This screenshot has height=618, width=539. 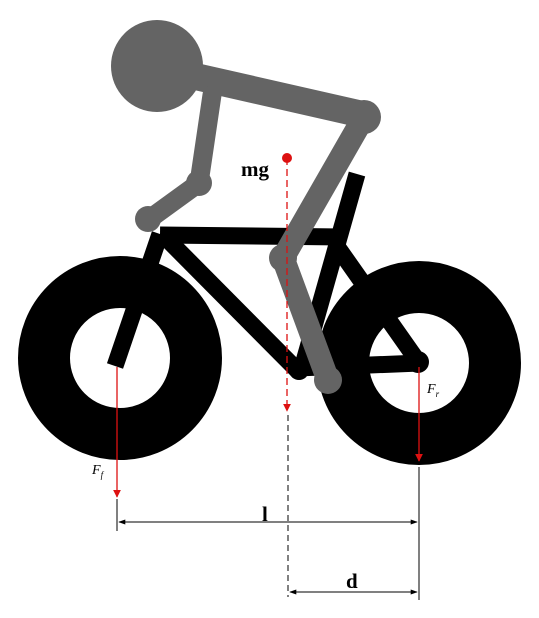 I want to click on rider-shin, so click(x=305, y=319).